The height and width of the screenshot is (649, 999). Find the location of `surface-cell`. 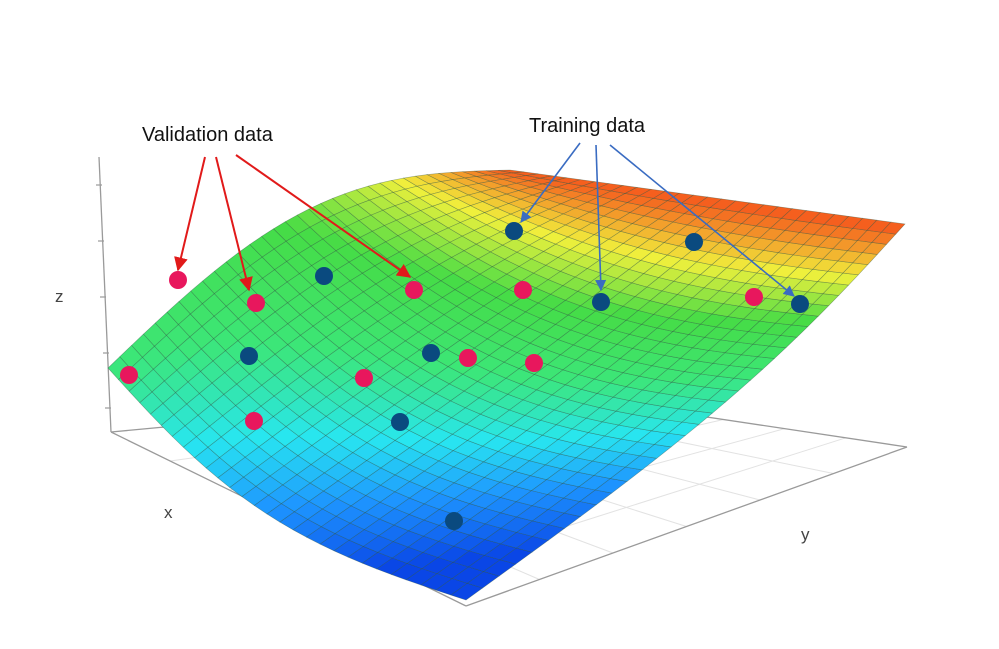

surface-cell is located at coordinates (893, 228).